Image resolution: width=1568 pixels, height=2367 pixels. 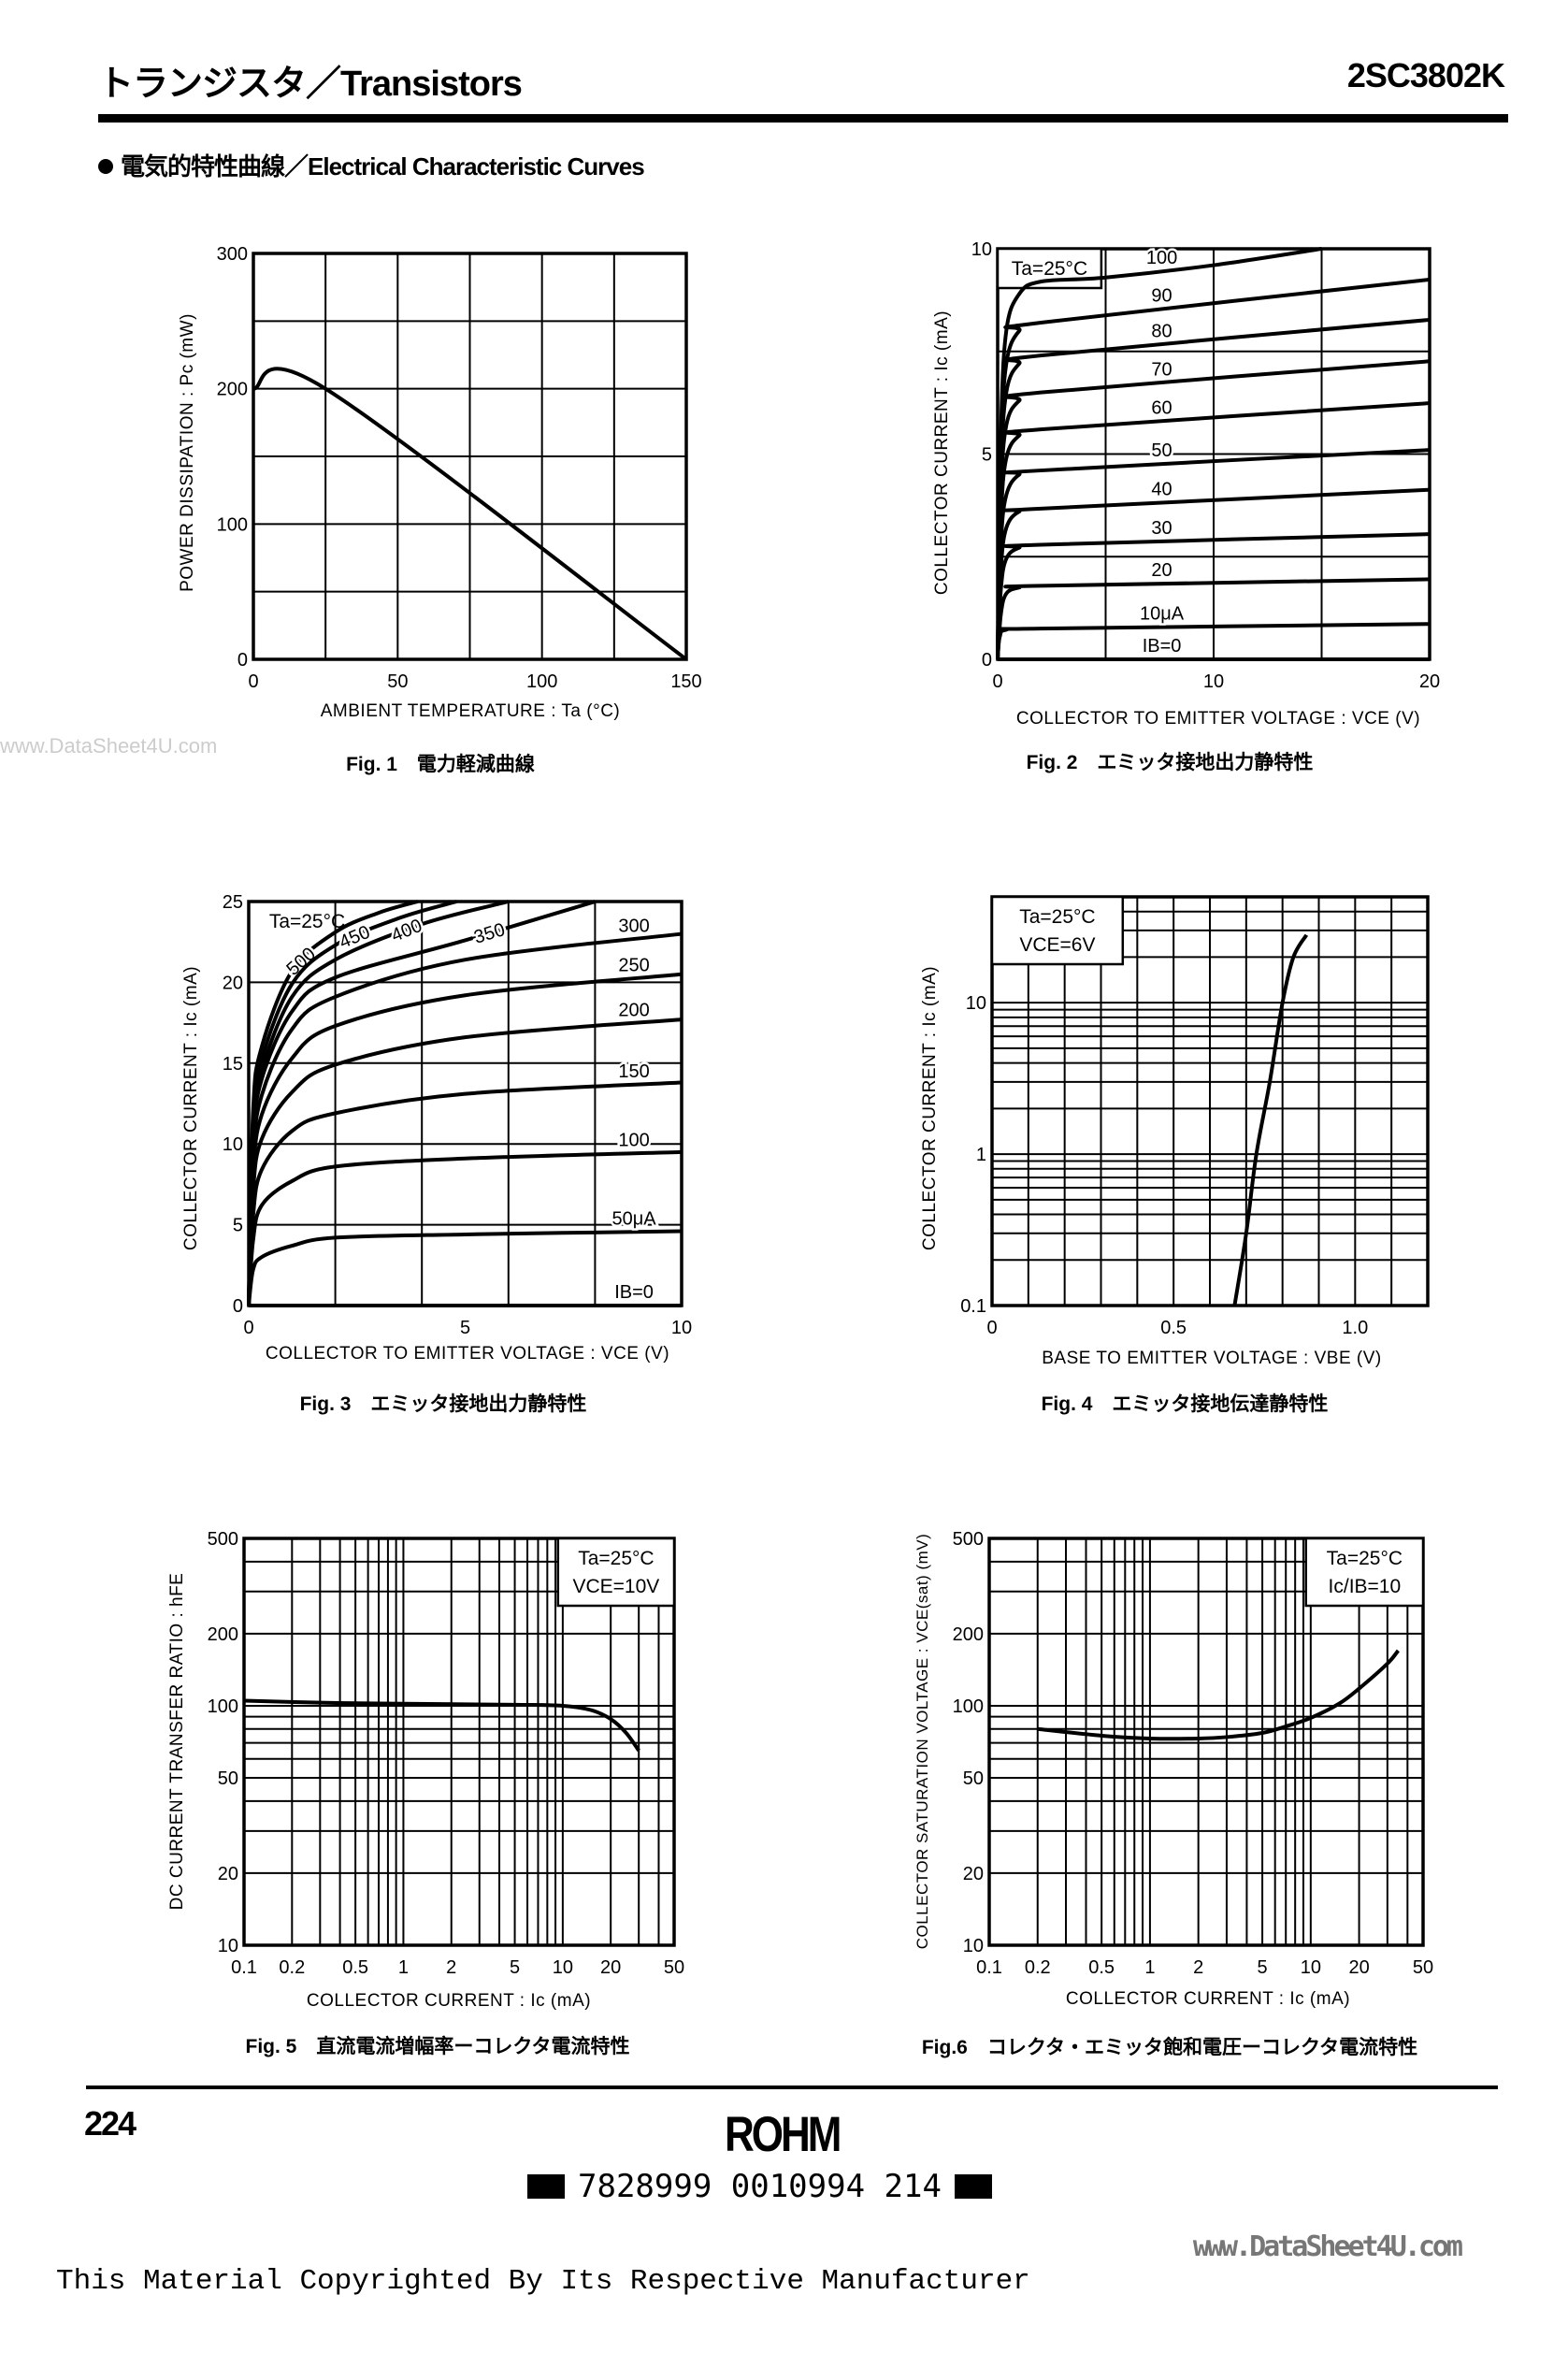 I want to click on header-rule, so click(x=803, y=118).